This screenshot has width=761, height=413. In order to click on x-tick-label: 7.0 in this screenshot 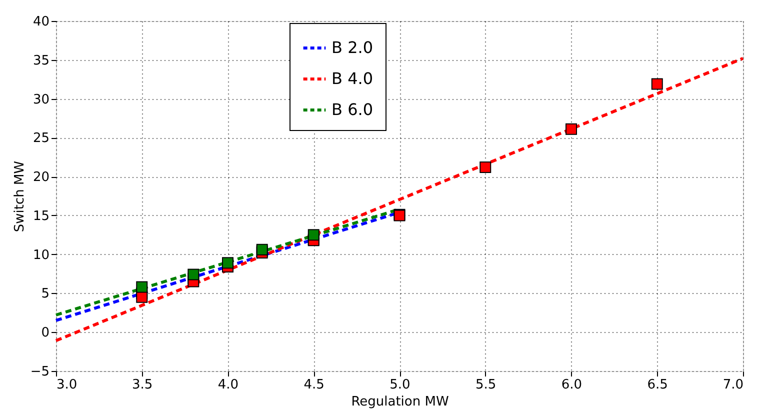, I will do `click(733, 385)`.